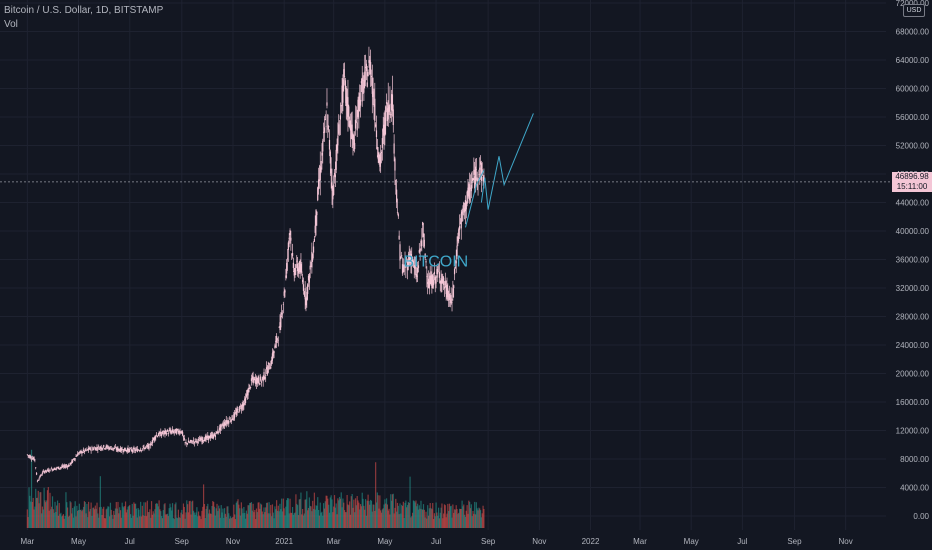 This screenshot has height=550, width=932. I want to click on symbol-title: Bitcoin / U.S. Dollar, 1D, BITSTAMP, so click(84, 10).